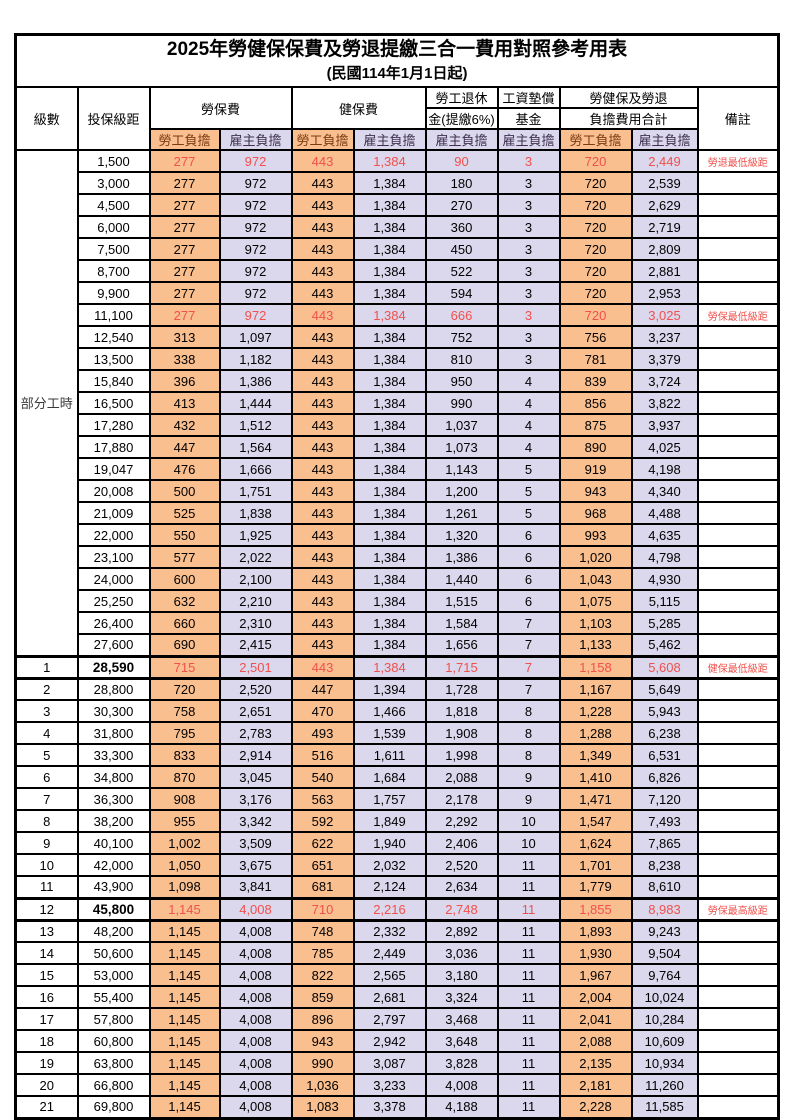 The image size is (791, 1120). Describe the element at coordinates (595, 755) in the screenshot. I see `value-cell: 1,349` at that location.